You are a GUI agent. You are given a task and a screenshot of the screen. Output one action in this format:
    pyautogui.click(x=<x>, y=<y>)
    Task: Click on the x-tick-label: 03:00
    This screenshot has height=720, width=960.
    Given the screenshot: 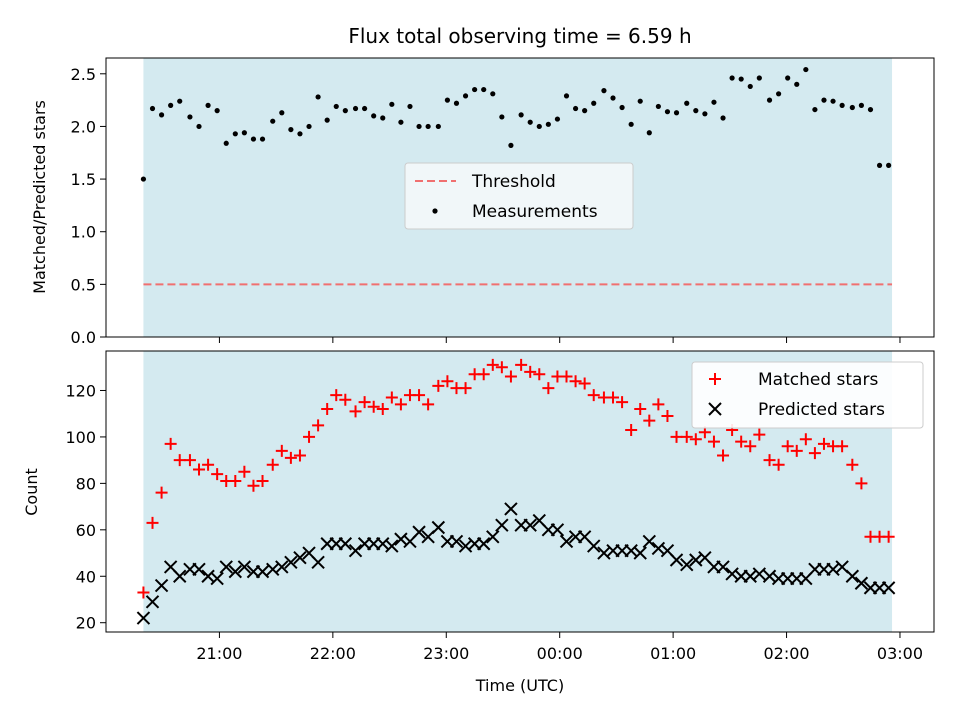 What is the action you would take?
    pyautogui.click(x=900, y=653)
    